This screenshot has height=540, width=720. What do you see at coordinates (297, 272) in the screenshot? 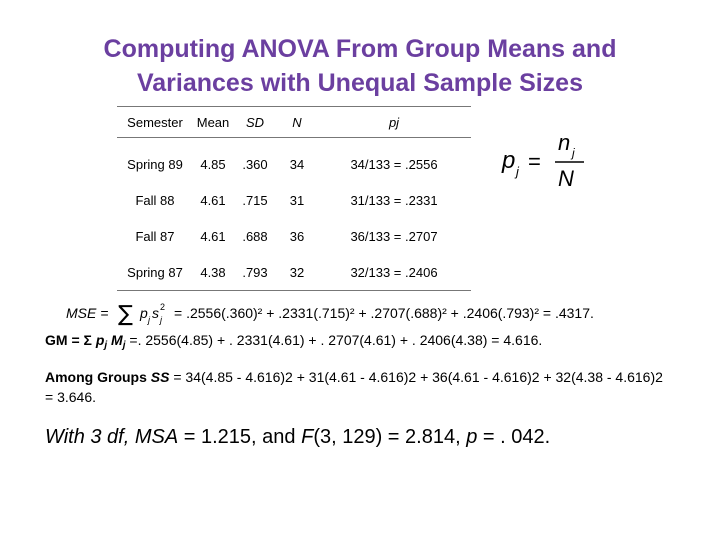
I see `cell-n: 32` at bounding box center [297, 272].